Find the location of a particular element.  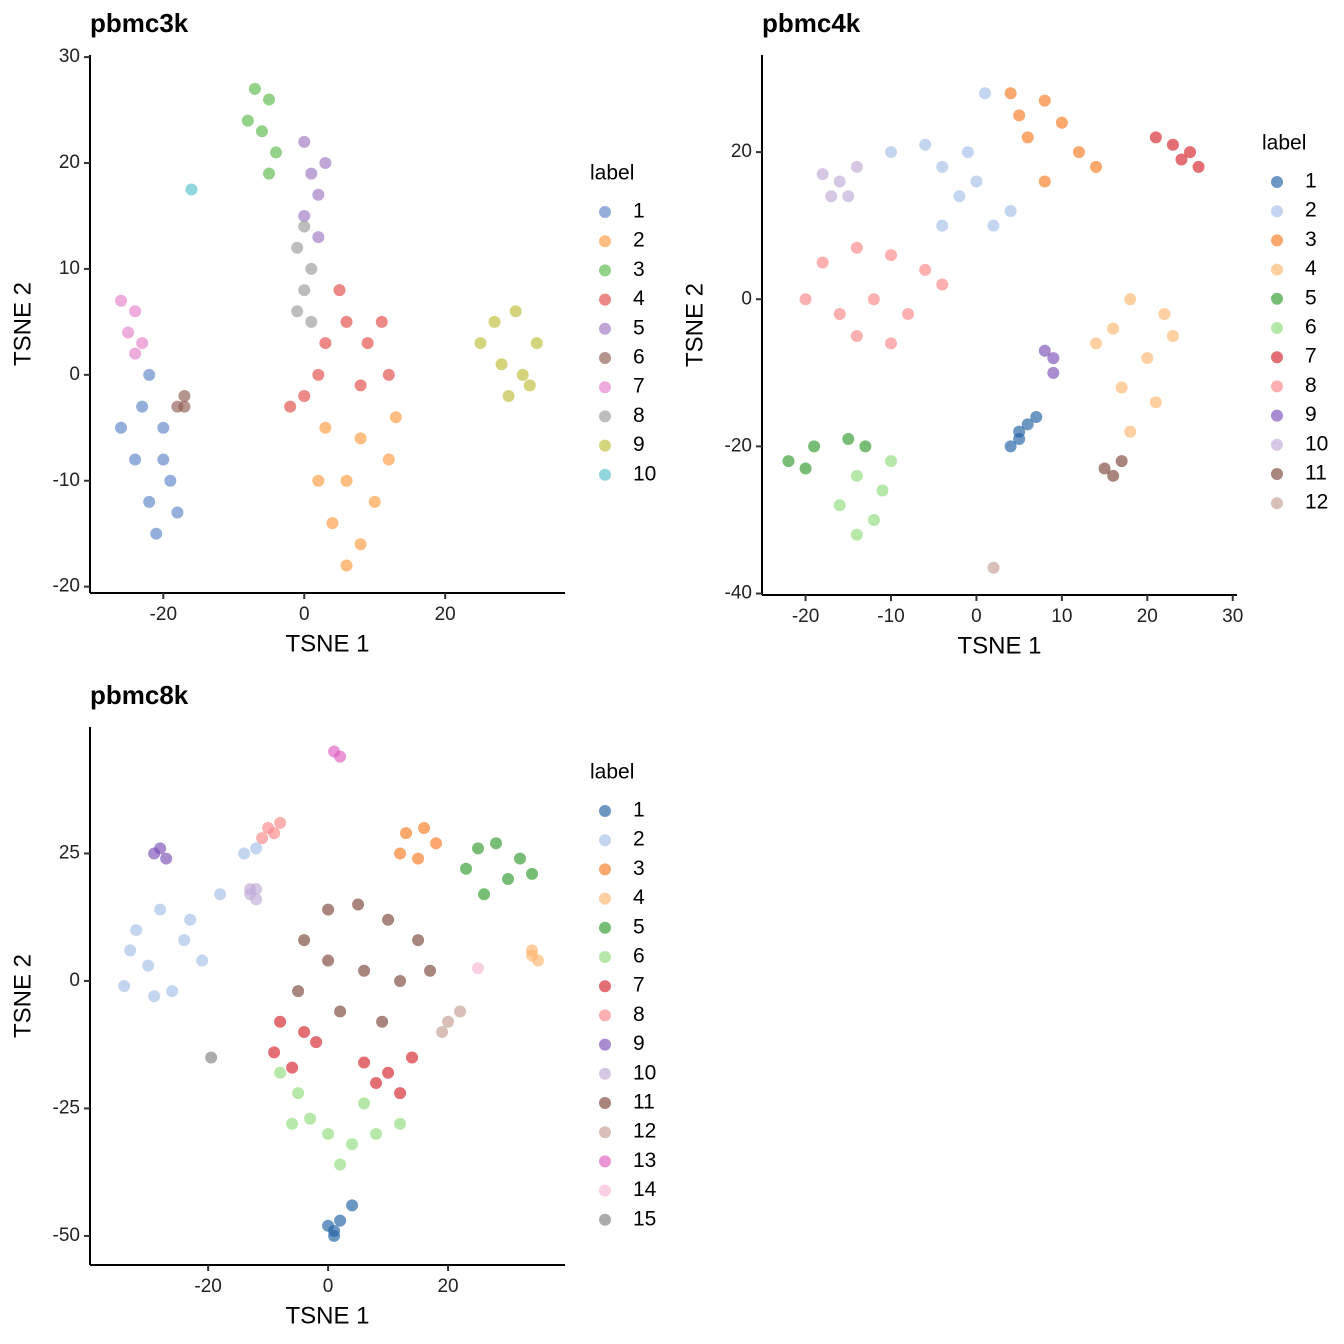

y-tick-label: 0 is located at coordinates (74, 980).